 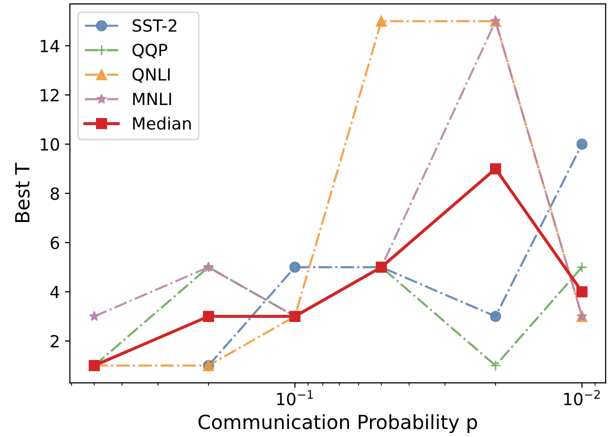 What do you see at coordinates (55, 193) in the screenshot?
I see `y-tick-label: 8` at bounding box center [55, 193].